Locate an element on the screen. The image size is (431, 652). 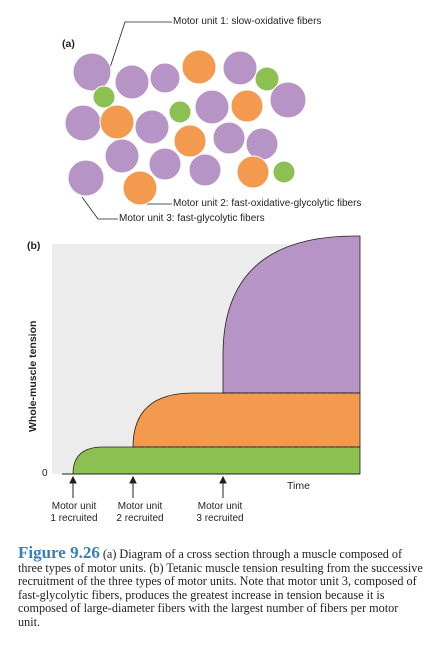
recruit-label-unit2: Motor unit 2 recruited is located at coordinates (140, 513).